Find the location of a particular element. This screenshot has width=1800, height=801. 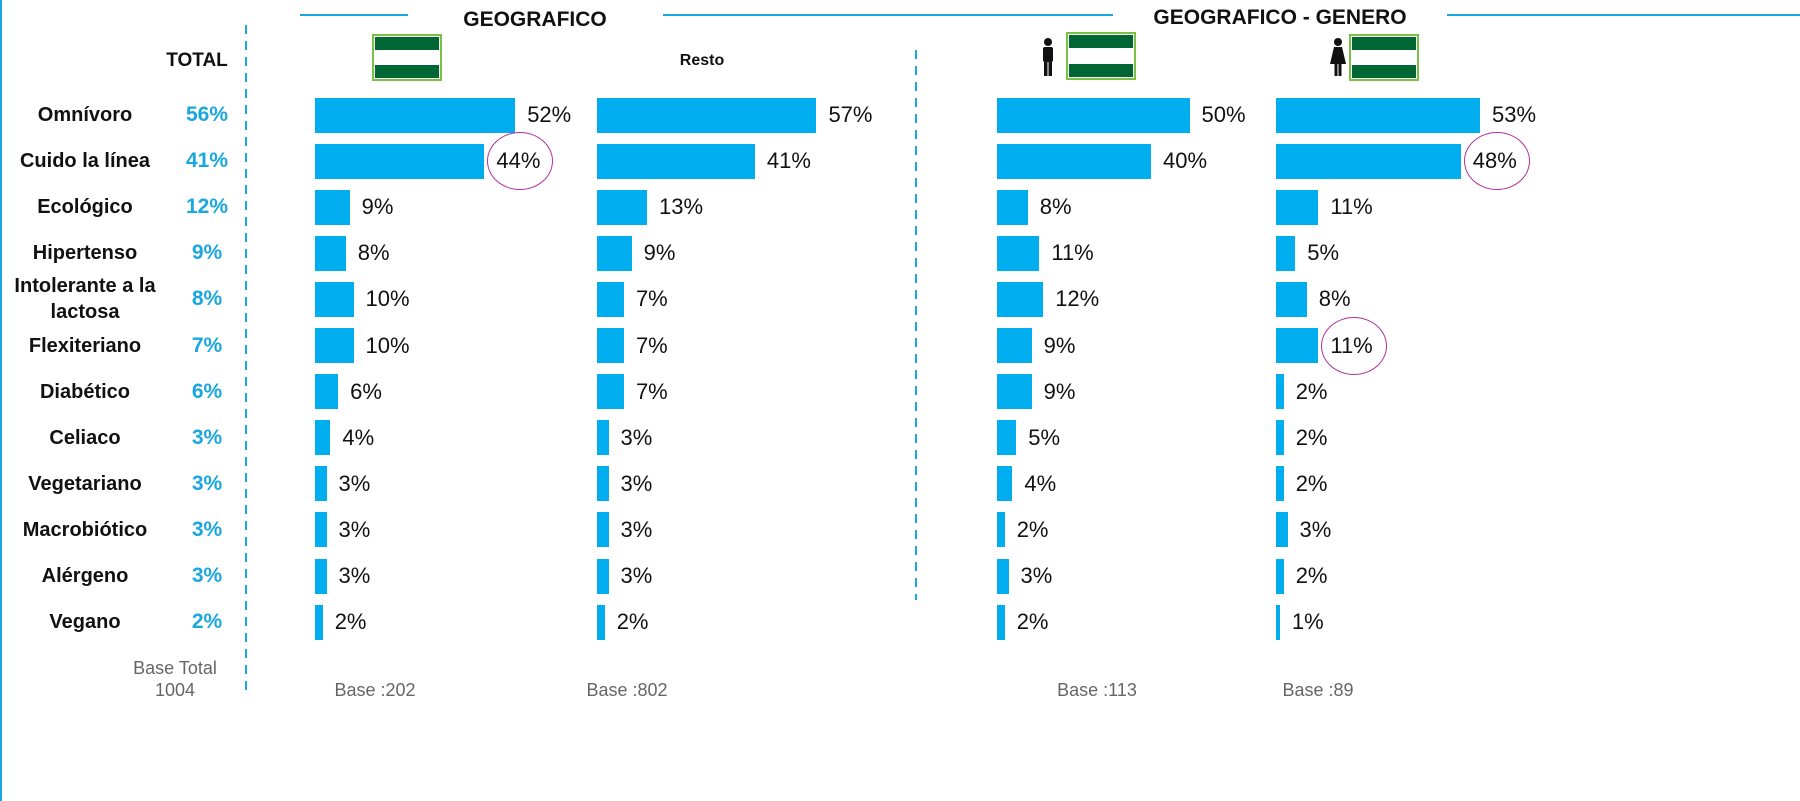

total-value: 56% is located at coordinates (207, 114).